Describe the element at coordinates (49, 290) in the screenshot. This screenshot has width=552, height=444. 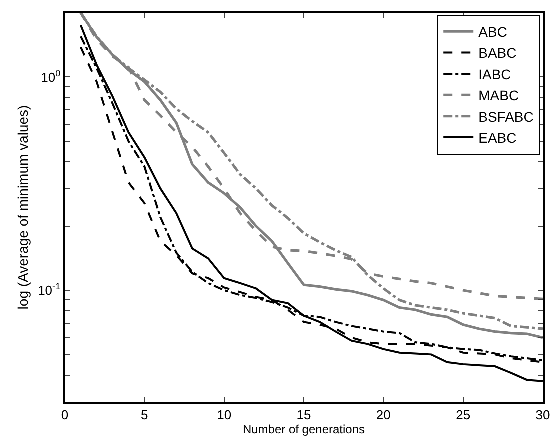
I see `y-tick-label: 10$^{-1}$` at that location.